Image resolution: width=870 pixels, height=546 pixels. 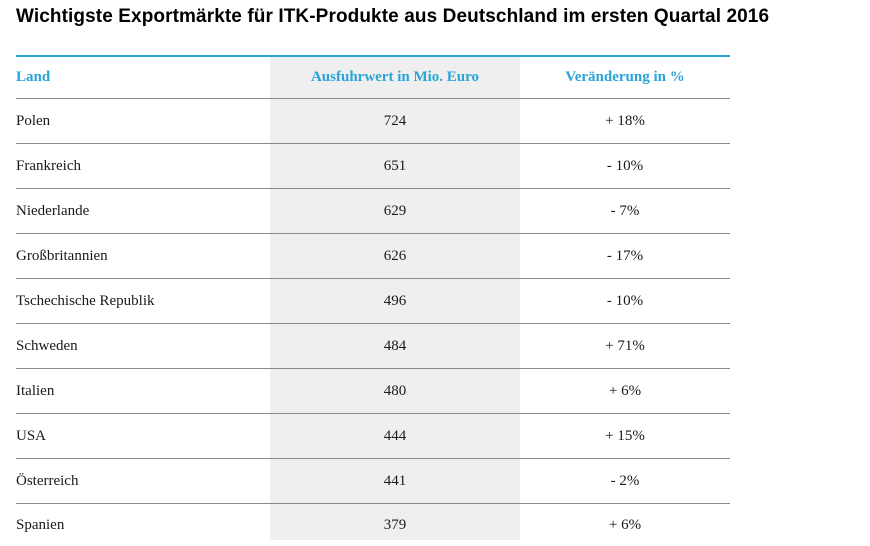 I want to click on cell-land: Italien, so click(x=143, y=391).